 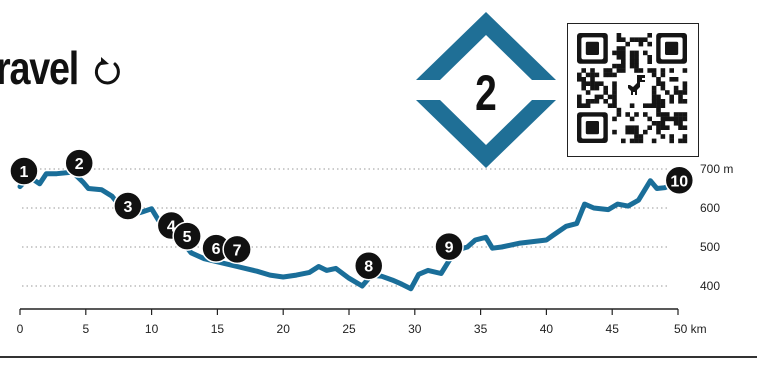 I want to click on x-tick-label: 30, so click(x=415, y=329).